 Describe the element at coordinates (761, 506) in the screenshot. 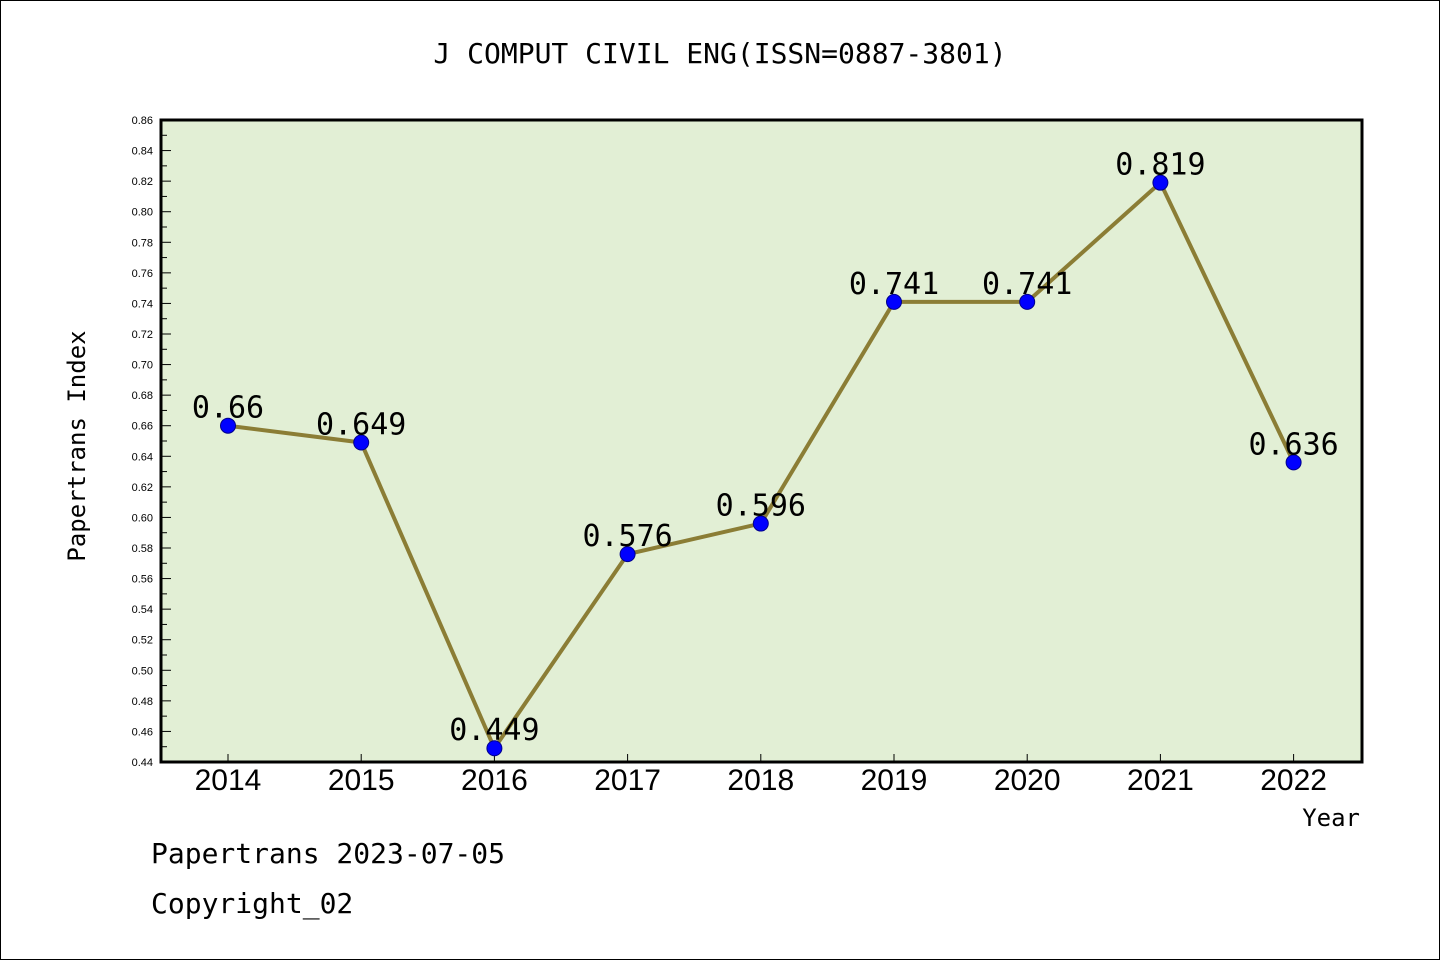

I see `data-label: 0.596` at that location.